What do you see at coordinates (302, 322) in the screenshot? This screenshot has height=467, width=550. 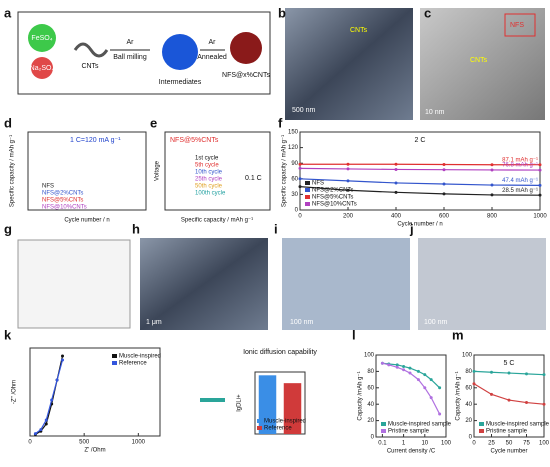 I see `scale-bar: 100 nm` at bounding box center [302, 322].